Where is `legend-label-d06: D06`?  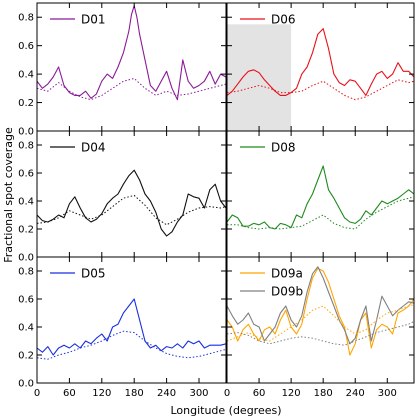 legend-label-d06: D06 is located at coordinates (283, 20).